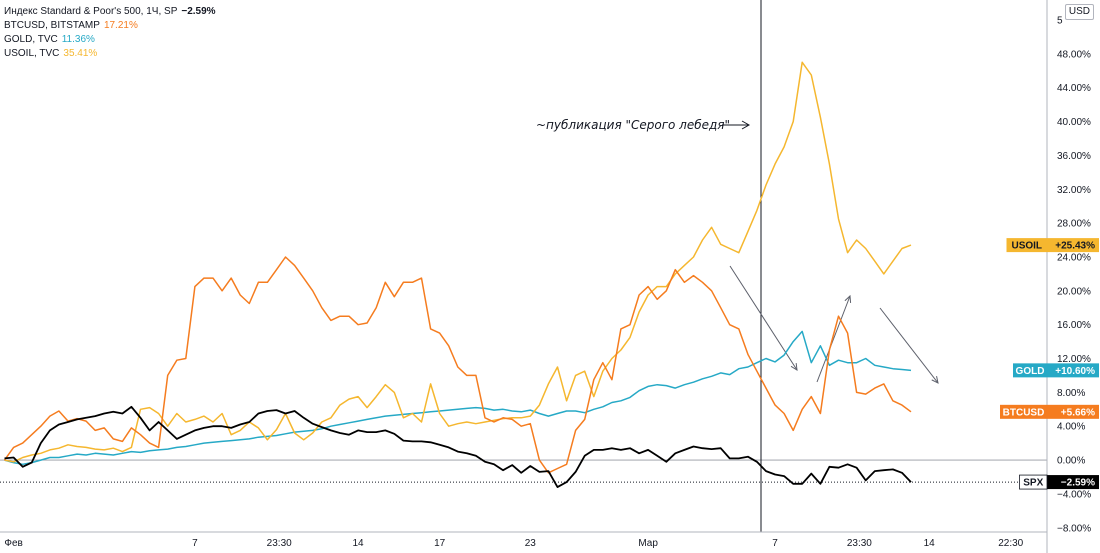 Image resolution: width=1100 pixels, height=553 pixels. Describe the element at coordinates (1078, 412) in the screenshot. I see `price-tag-value: +5.66%` at that location.